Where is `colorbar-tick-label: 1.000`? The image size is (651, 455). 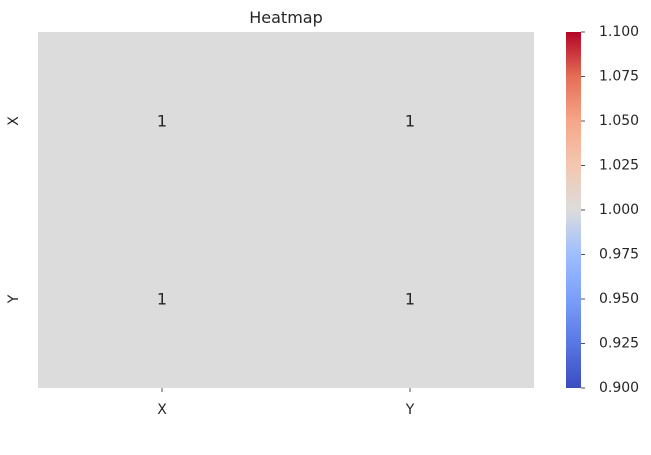
colorbar-tick-label: 1.000 is located at coordinates (619, 210).